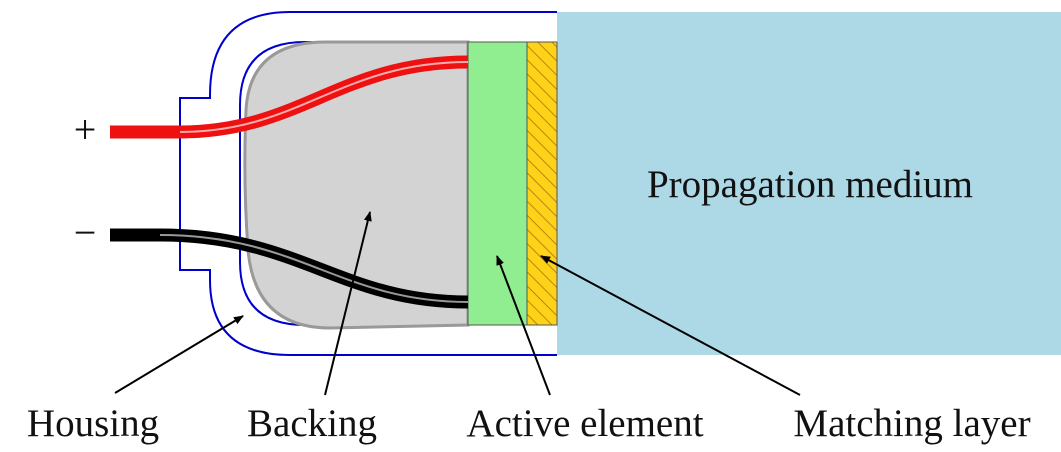  I want to click on matching-layer-label: Matching layer, so click(911, 423).